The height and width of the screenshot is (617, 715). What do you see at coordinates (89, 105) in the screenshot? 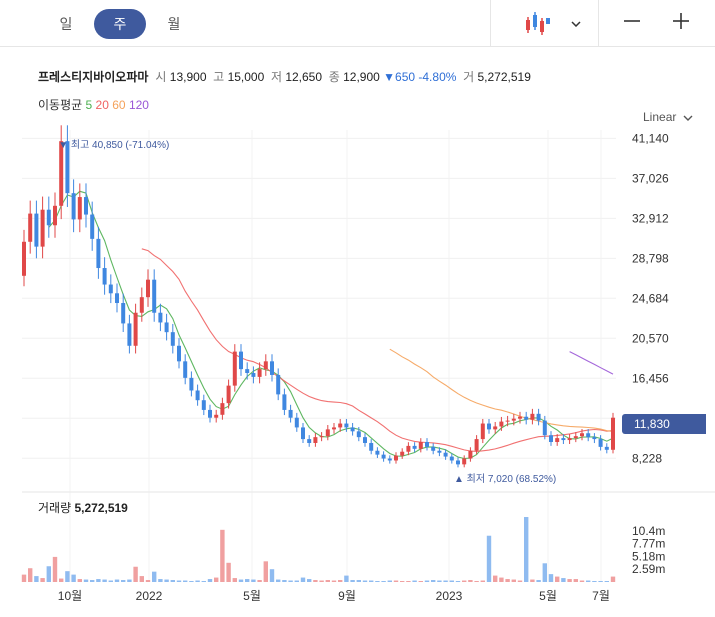
I see `ma-5-label: 5` at bounding box center [89, 105].